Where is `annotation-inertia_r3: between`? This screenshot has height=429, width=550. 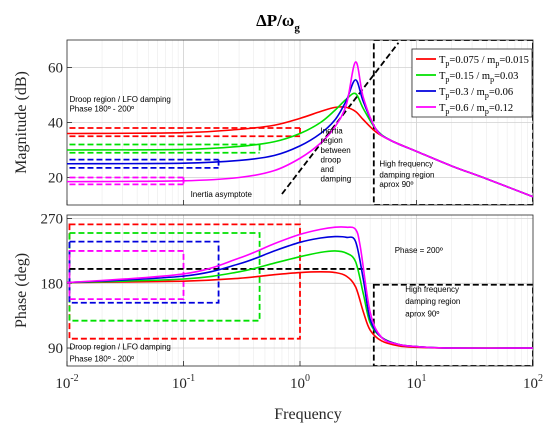 annotation-inertia_r3: between is located at coordinates (336, 150).